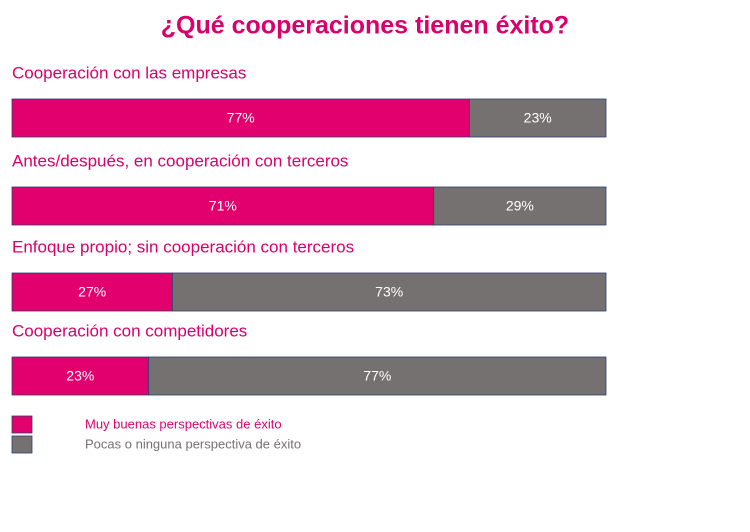  Describe the element at coordinates (365, 26) in the screenshot. I see `chart-title: ¿Qué cooperaciones tienen éxito?` at that location.